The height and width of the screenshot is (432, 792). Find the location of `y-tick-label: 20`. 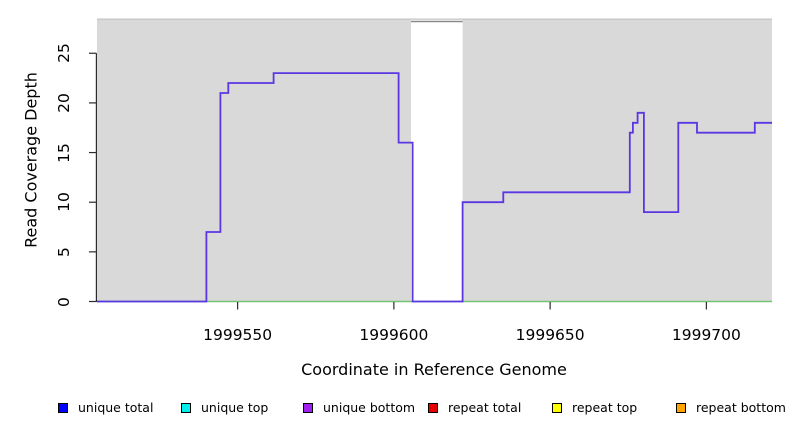

y-tick-label: 20 is located at coordinates (64, 103).